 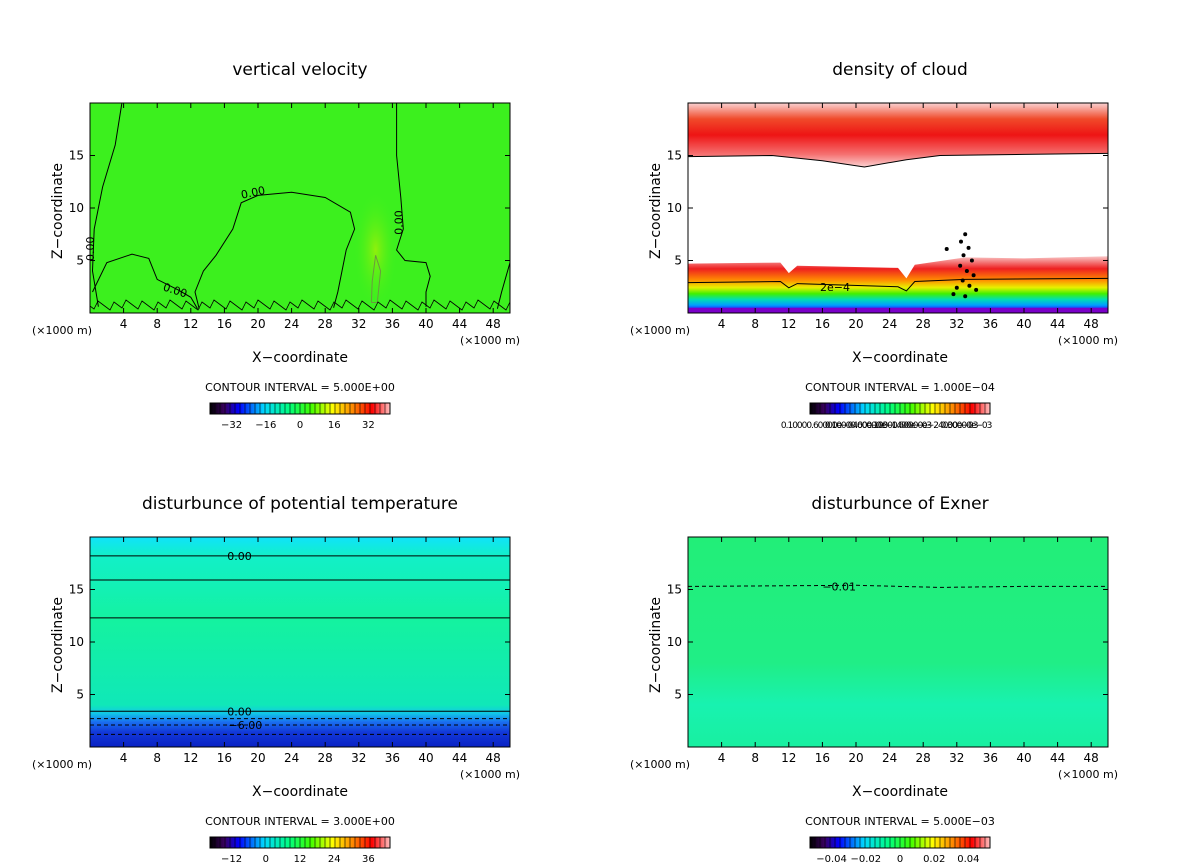 What do you see at coordinates (300, 387) in the screenshot?
I see `contour-interval-caption: CONTOUR INTERVAL = 5.000E+00` at bounding box center [300, 387].